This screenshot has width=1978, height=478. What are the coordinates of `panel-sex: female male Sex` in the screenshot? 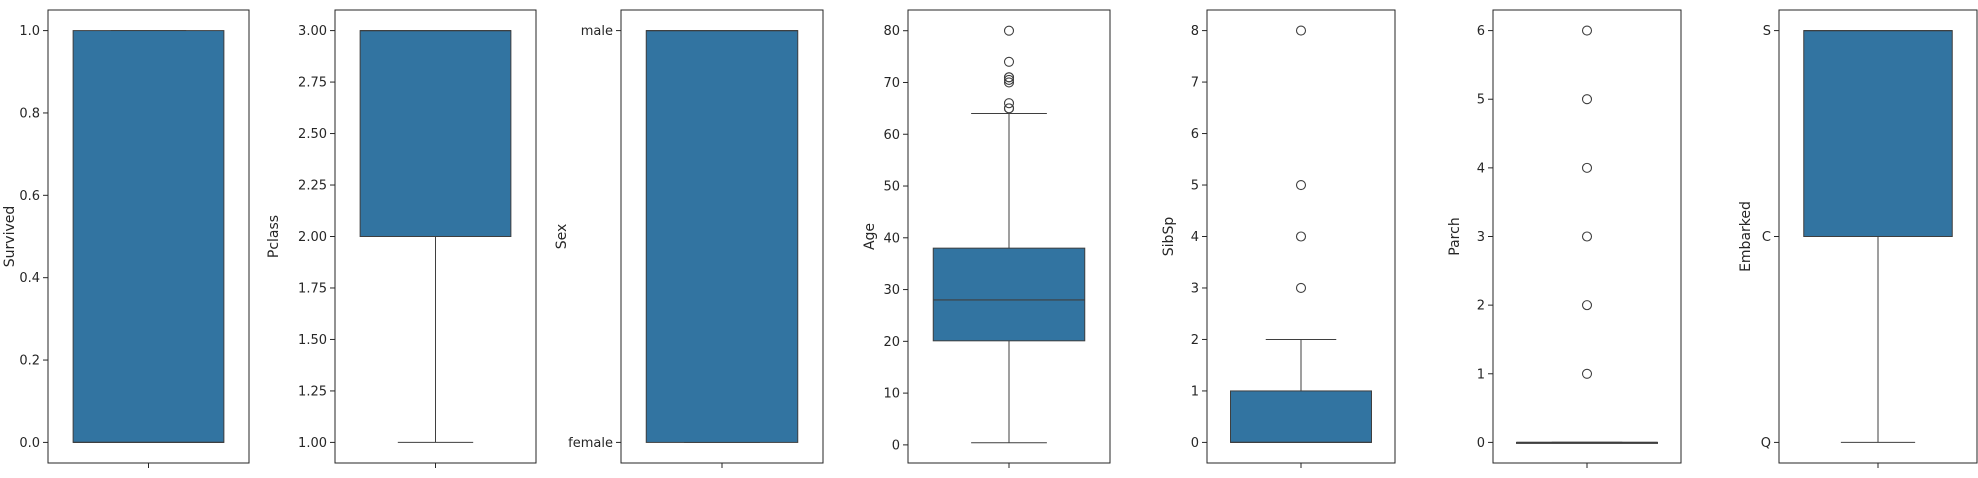 It's located at (689, 238).